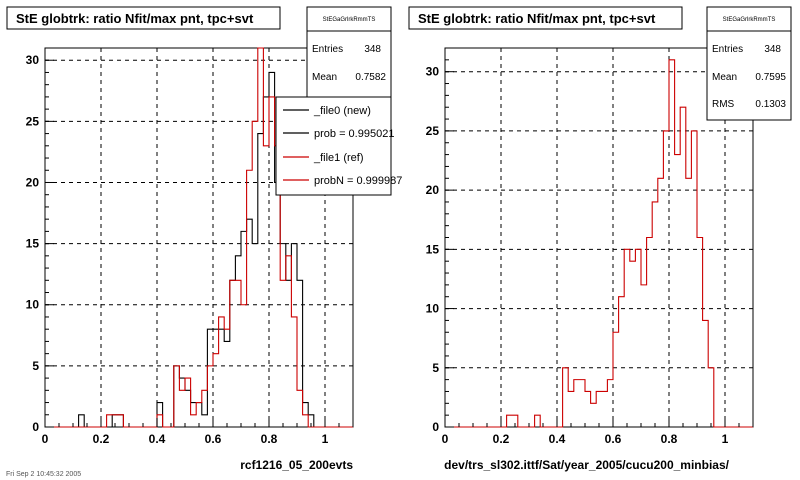  I want to click on right-stats-title: StEGaGrlrkRmmTS, so click(749, 20).